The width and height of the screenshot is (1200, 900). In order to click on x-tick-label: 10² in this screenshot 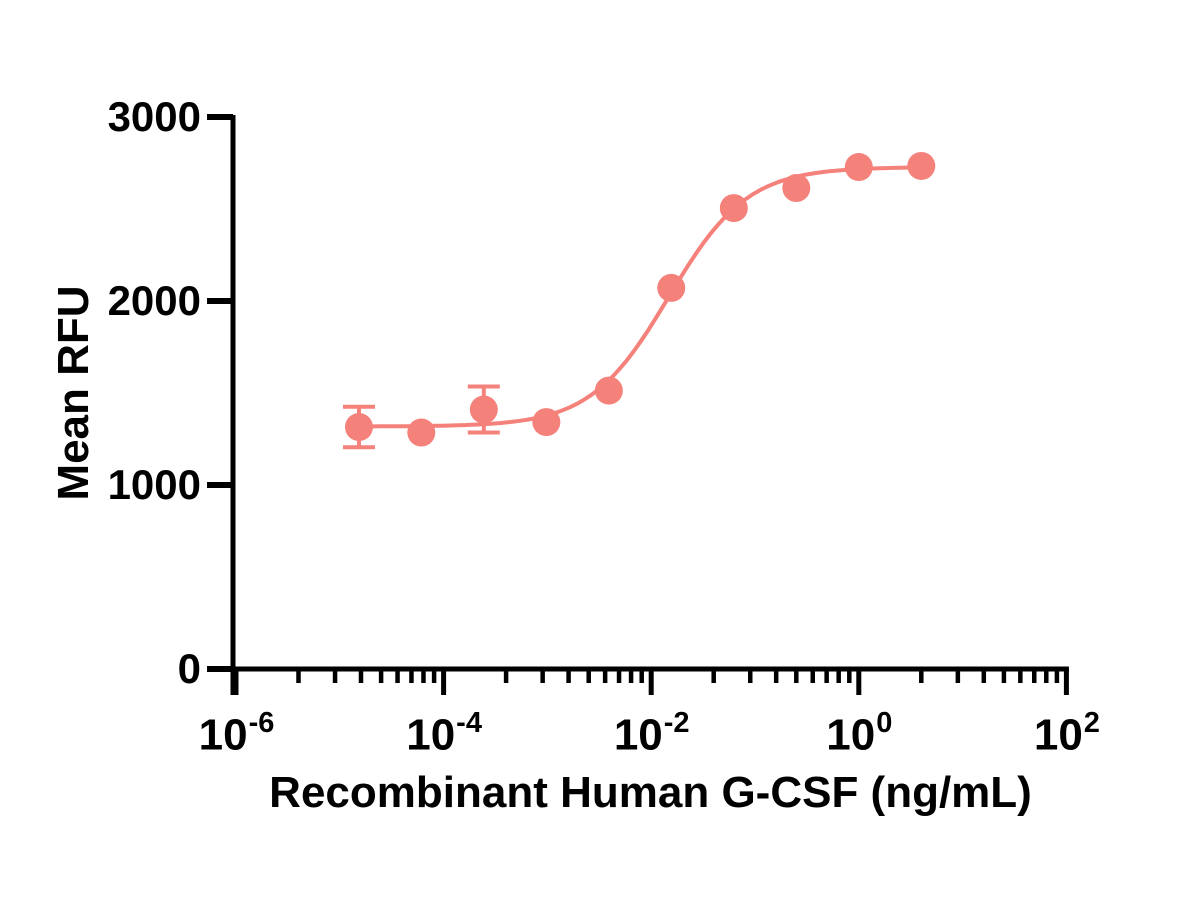, I will do `click(1066, 733)`.